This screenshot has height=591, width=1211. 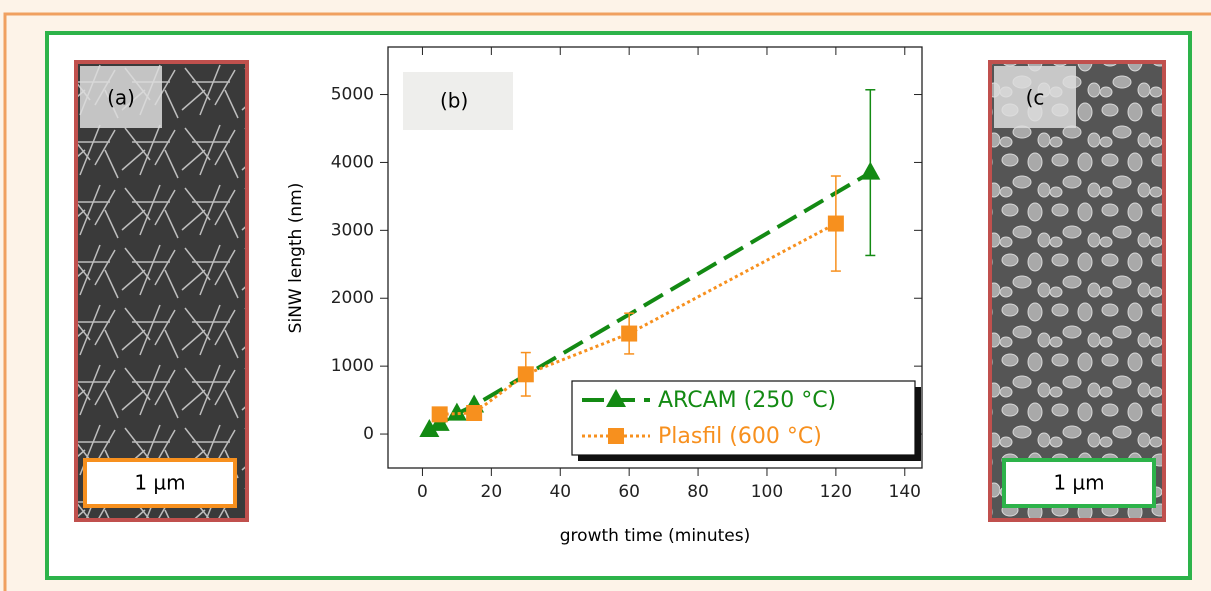 What do you see at coordinates (767, 492) in the screenshot?
I see `x-tick-label: 100` at bounding box center [767, 492].